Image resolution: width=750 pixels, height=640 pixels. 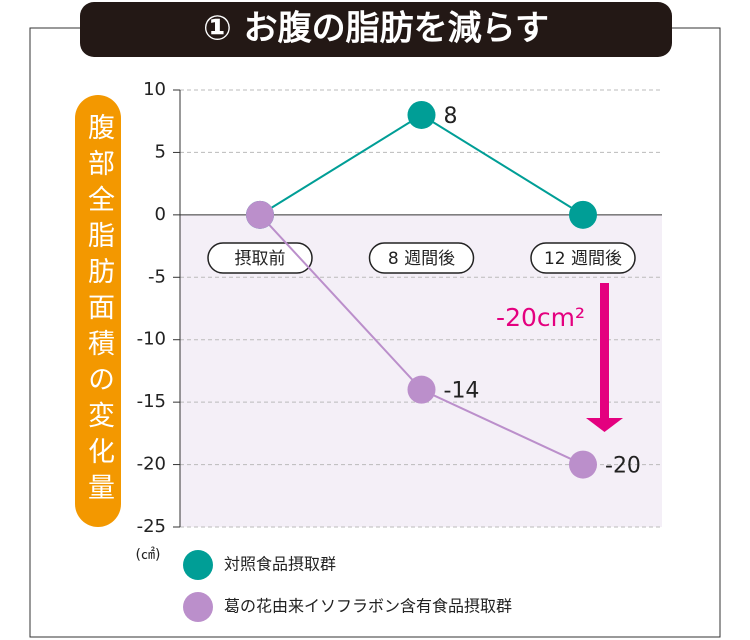 I want to click on y-tick-label: -25, so click(x=151, y=526).